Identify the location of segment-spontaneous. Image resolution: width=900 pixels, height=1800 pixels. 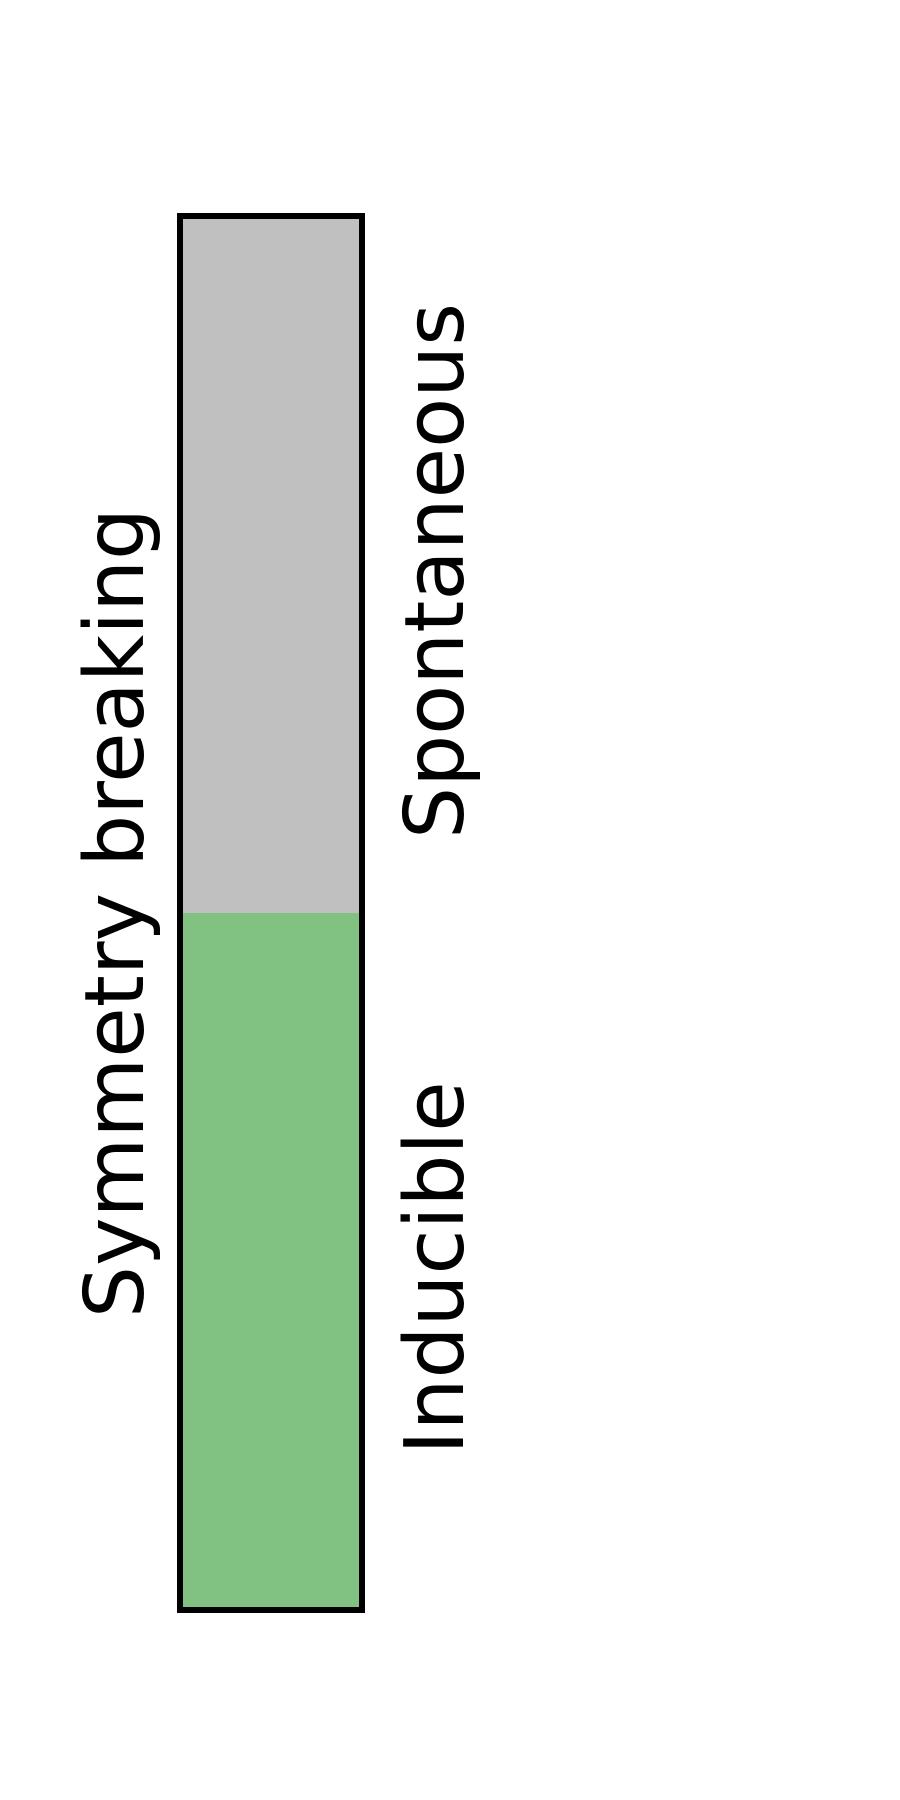
(271, 564).